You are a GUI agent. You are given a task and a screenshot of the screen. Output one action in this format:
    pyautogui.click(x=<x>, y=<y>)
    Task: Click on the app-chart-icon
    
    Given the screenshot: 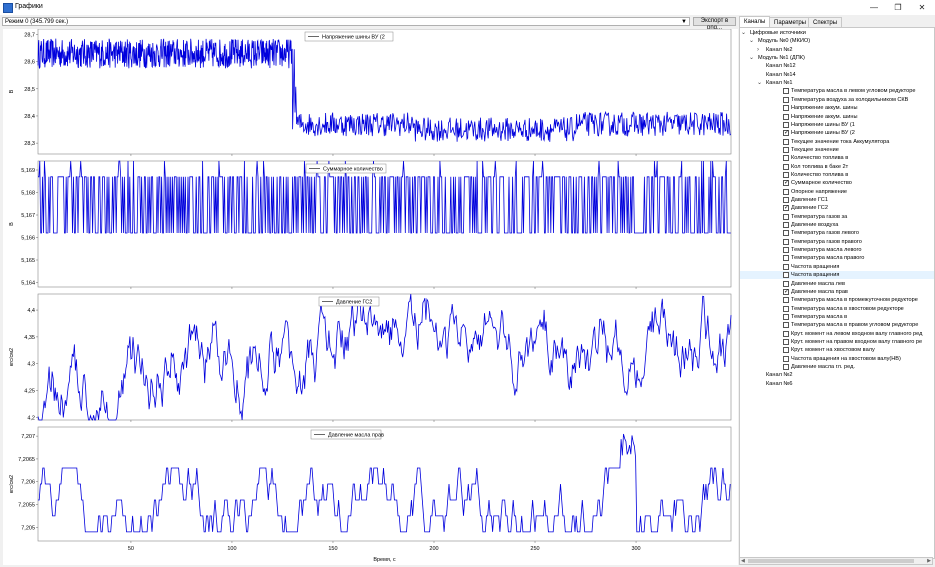 What is the action you would take?
    pyautogui.click(x=8, y=8)
    